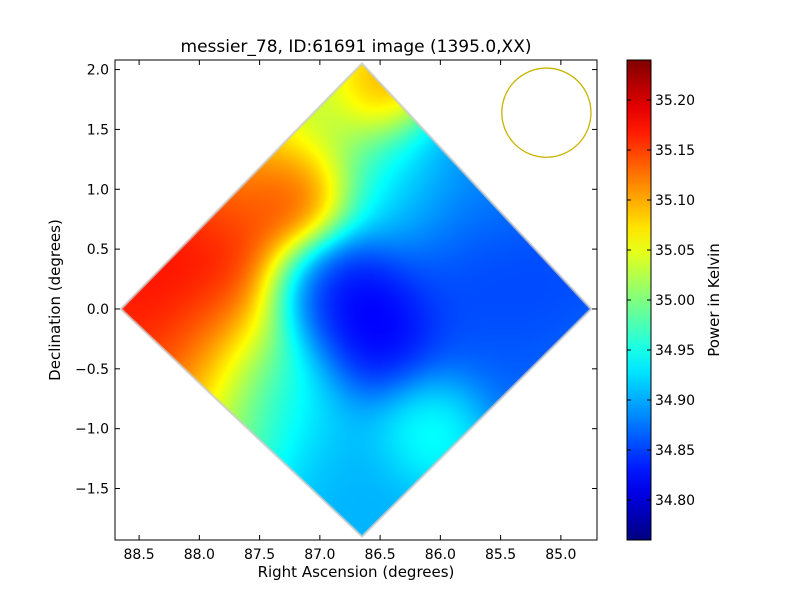 The image size is (800, 600). Describe the element at coordinates (356, 572) in the screenshot. I see `x-axis-label: Right Ascension (degrees)` at that location.